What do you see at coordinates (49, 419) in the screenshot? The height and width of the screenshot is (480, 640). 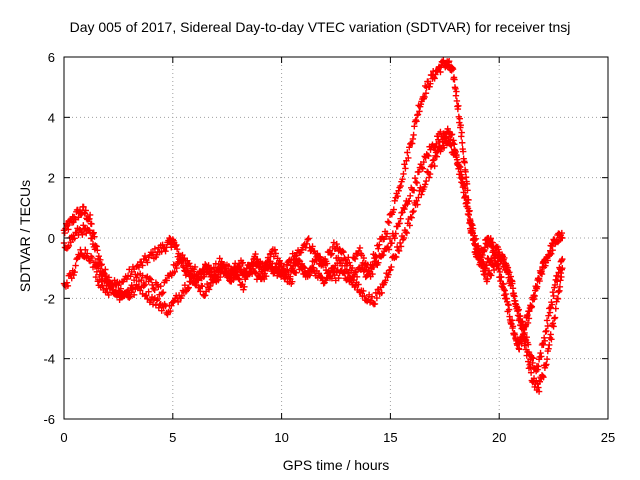 I see `y-tick-label: -6` at bounding box center [49, 419].